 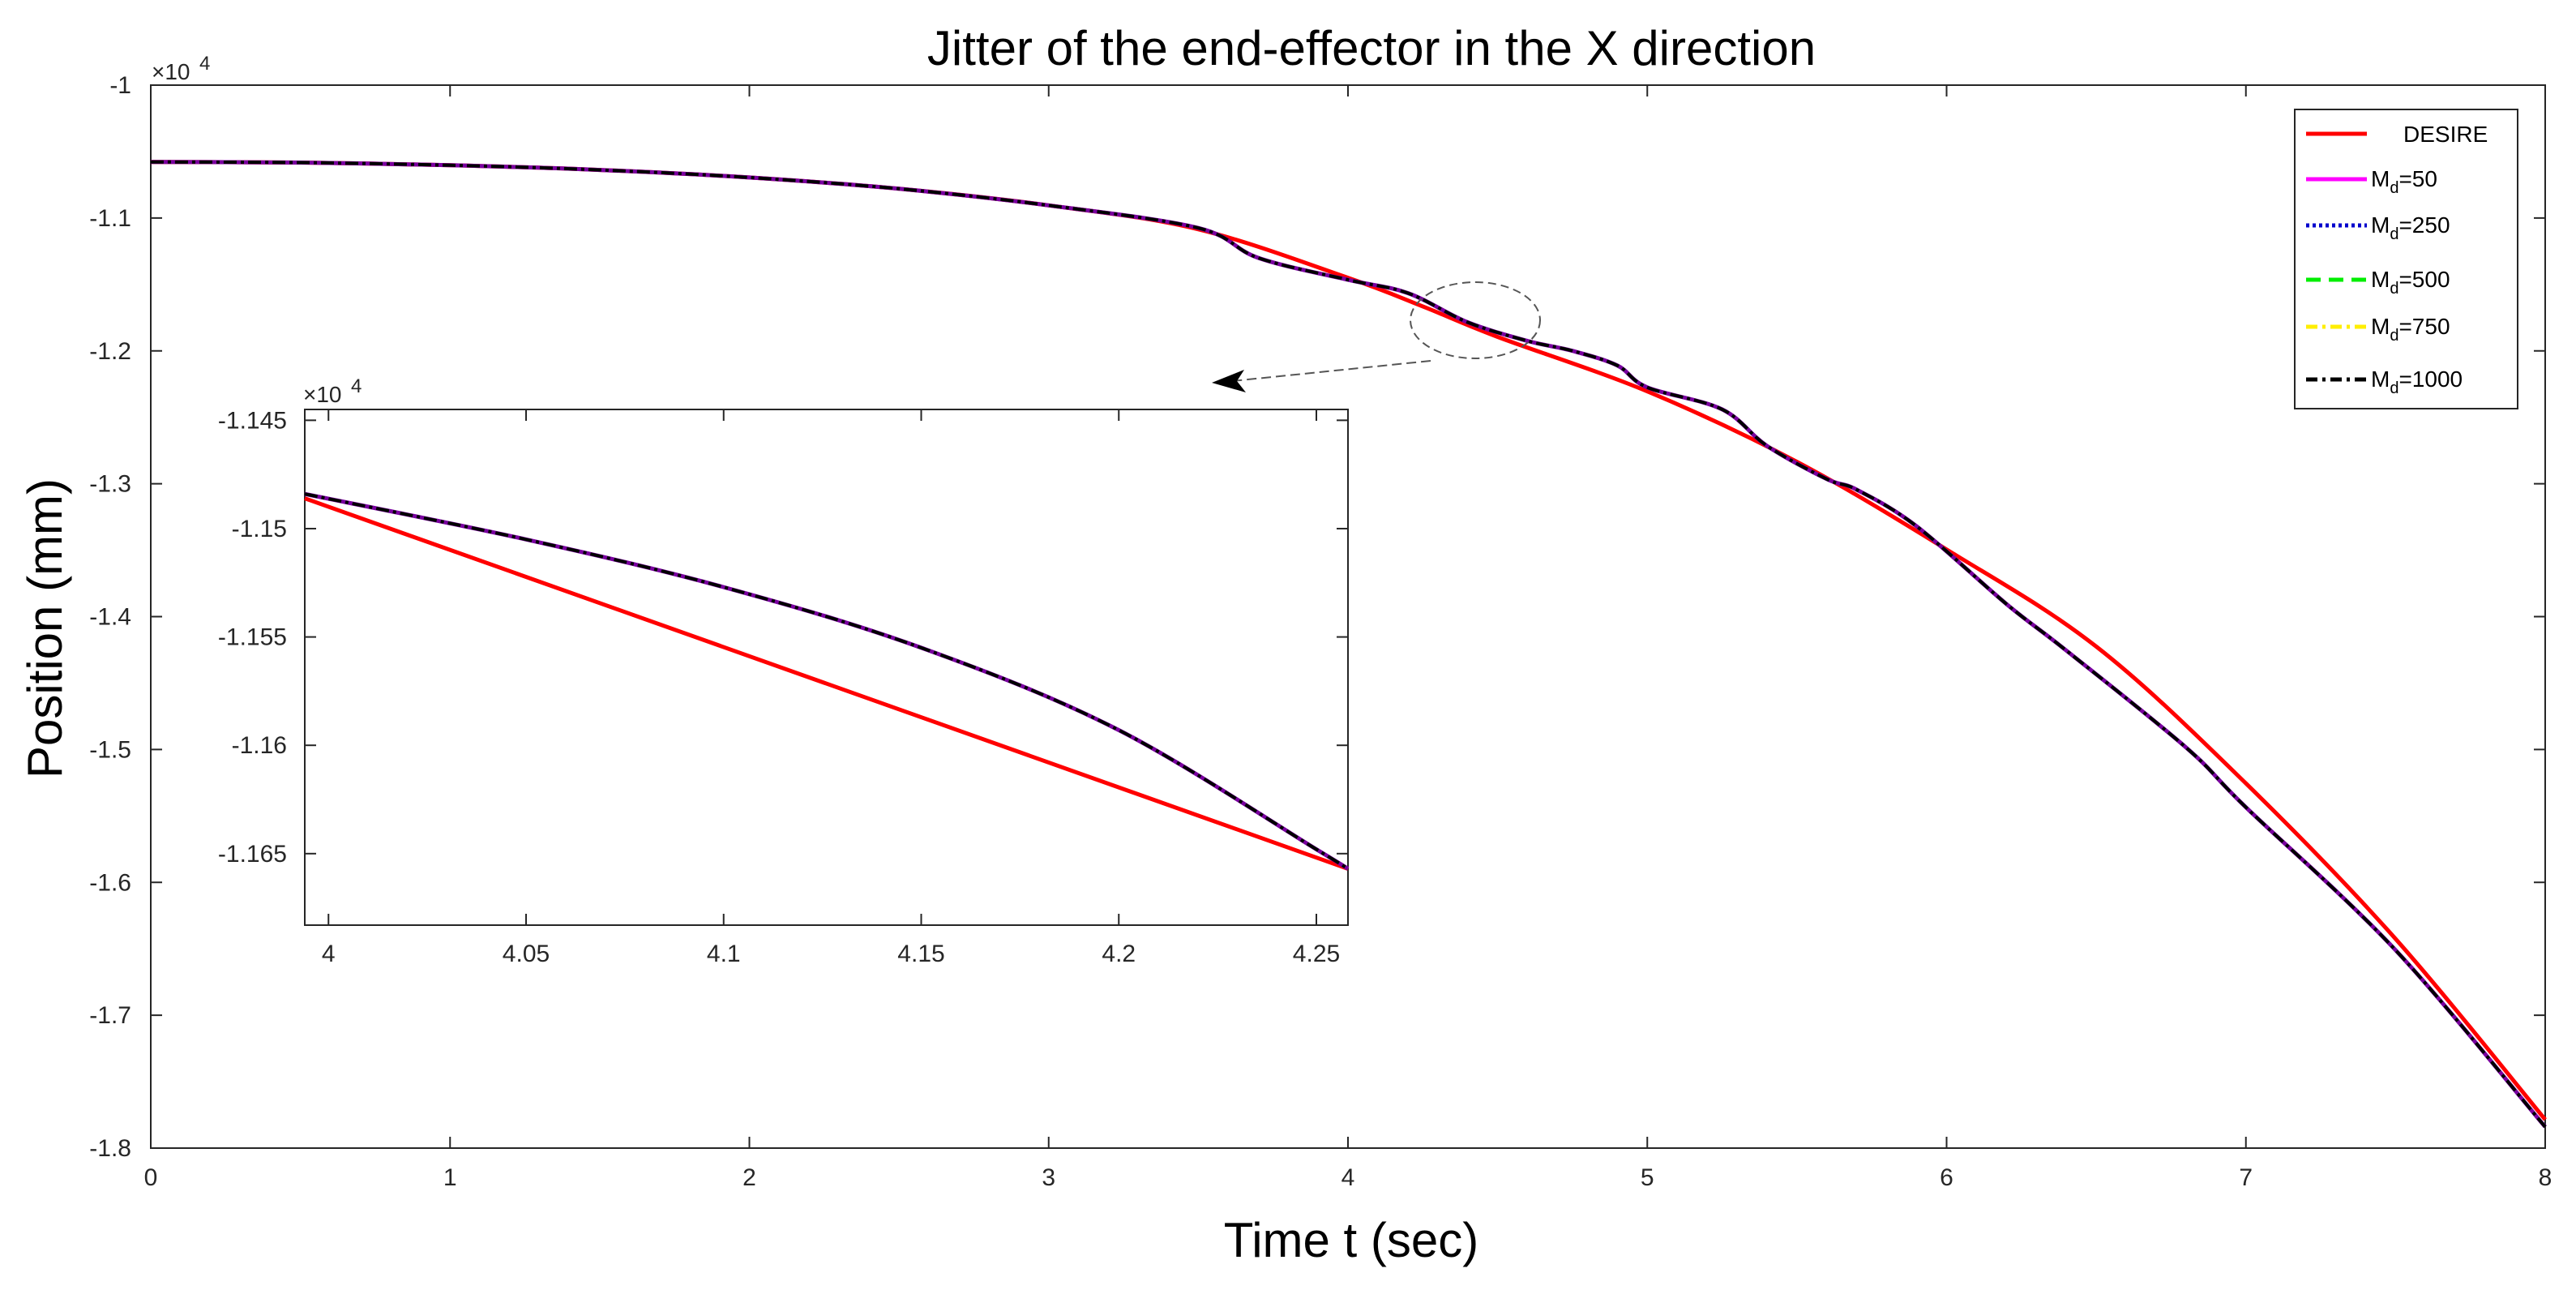 I want to click on inset-x-tick-label: 4, so click(x=329, y=954).